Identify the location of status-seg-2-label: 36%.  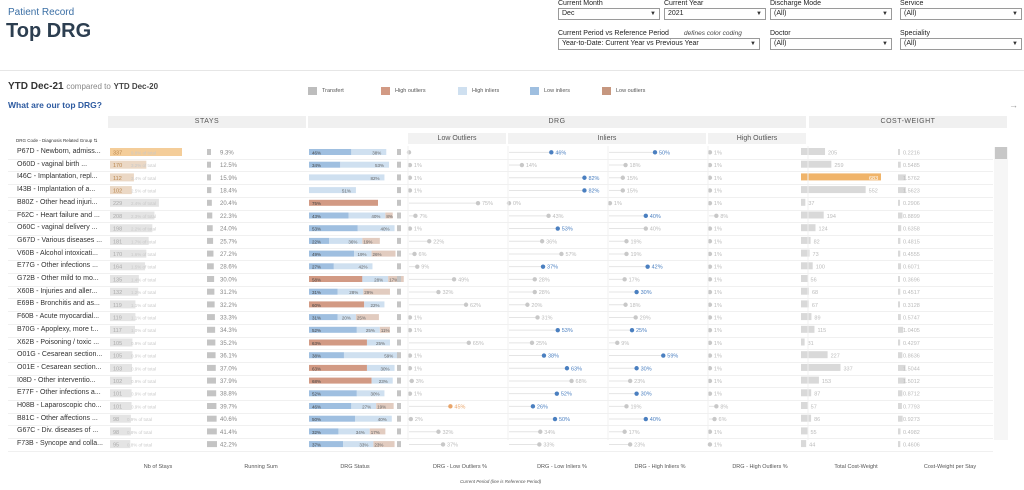
(352, 241).